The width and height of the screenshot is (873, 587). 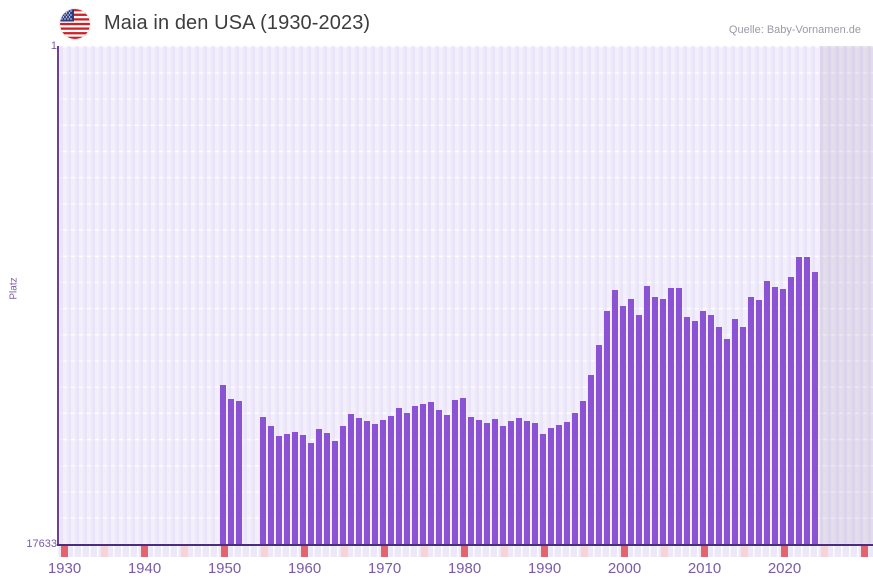 I want to click on bar-1969, so click(x=391, y=480).